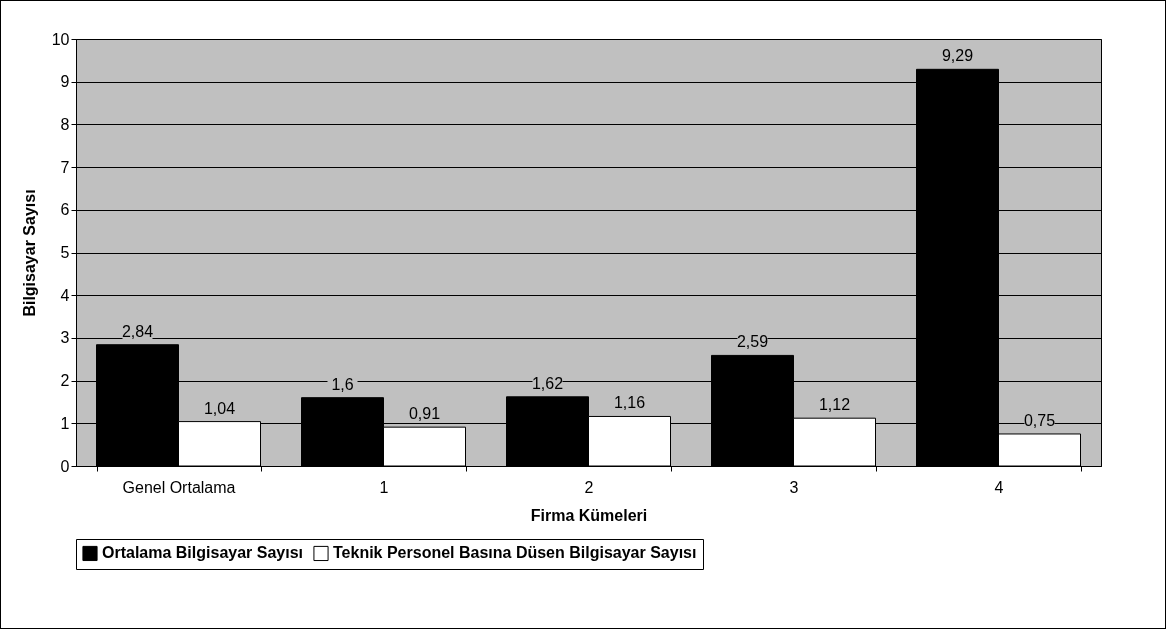  What do you see at coordinates (65, 381) in the screenshot?
I see `y-tick-label: 2` at bounding box center [65, 381].